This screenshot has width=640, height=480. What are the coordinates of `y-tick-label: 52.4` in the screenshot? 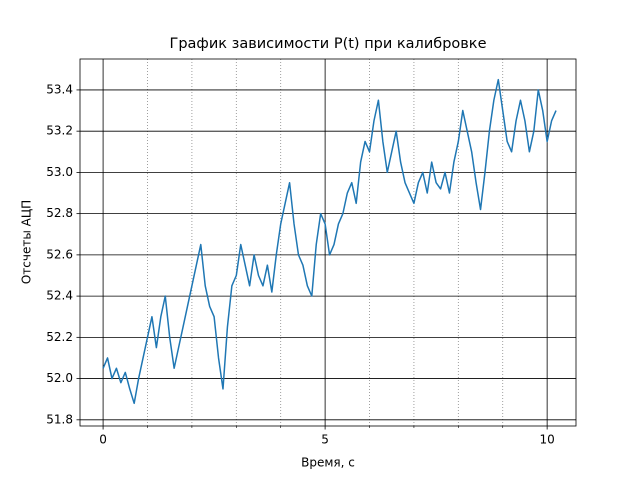 It's located at (59, 296).